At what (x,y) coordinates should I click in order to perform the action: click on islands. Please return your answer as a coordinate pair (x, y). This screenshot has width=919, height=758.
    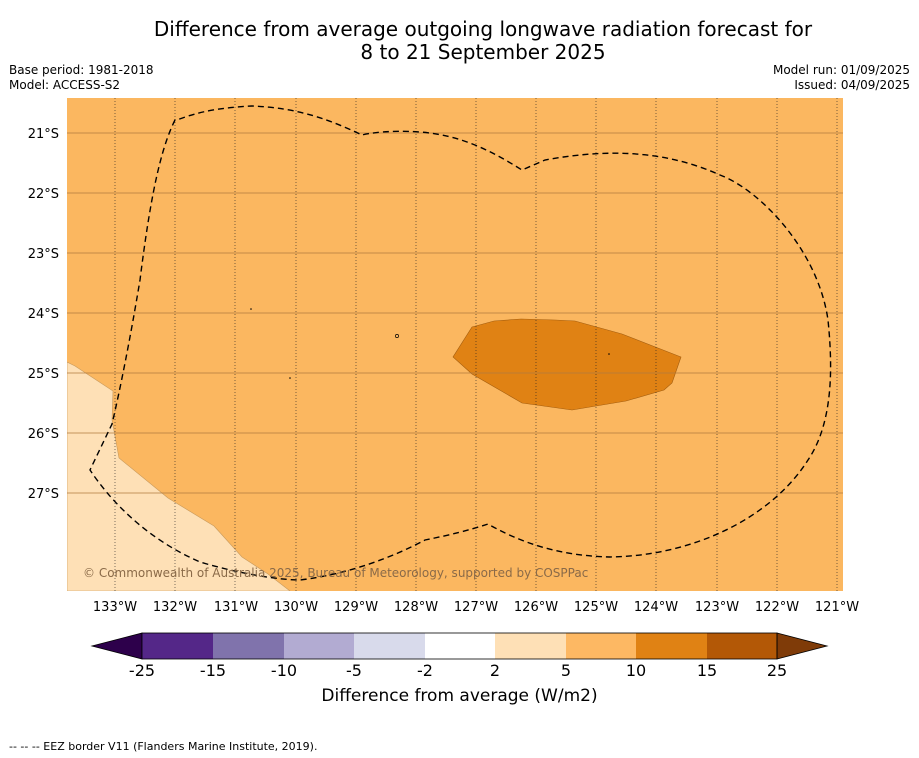
    Looking at the image, I should click on (430, 343).